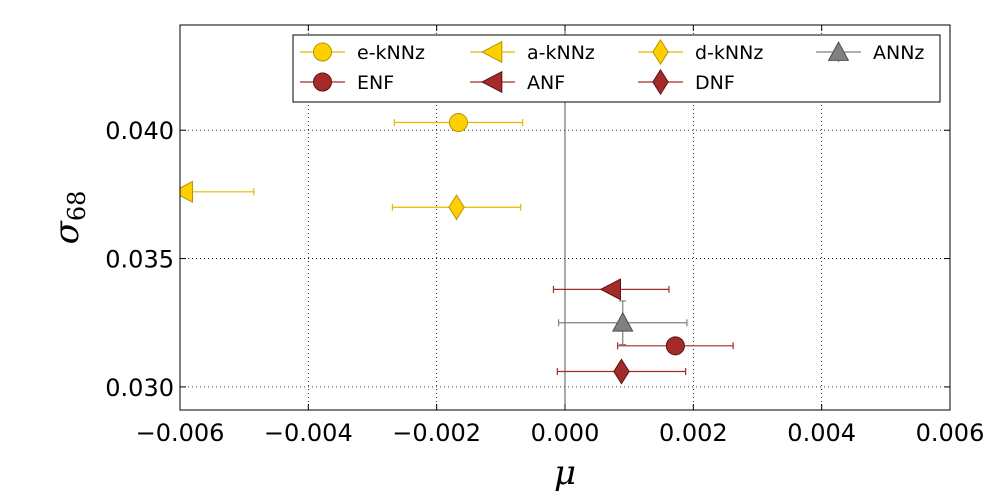 The image size is (1000, 500). I want to click on point-dnf, so click(621, 371).